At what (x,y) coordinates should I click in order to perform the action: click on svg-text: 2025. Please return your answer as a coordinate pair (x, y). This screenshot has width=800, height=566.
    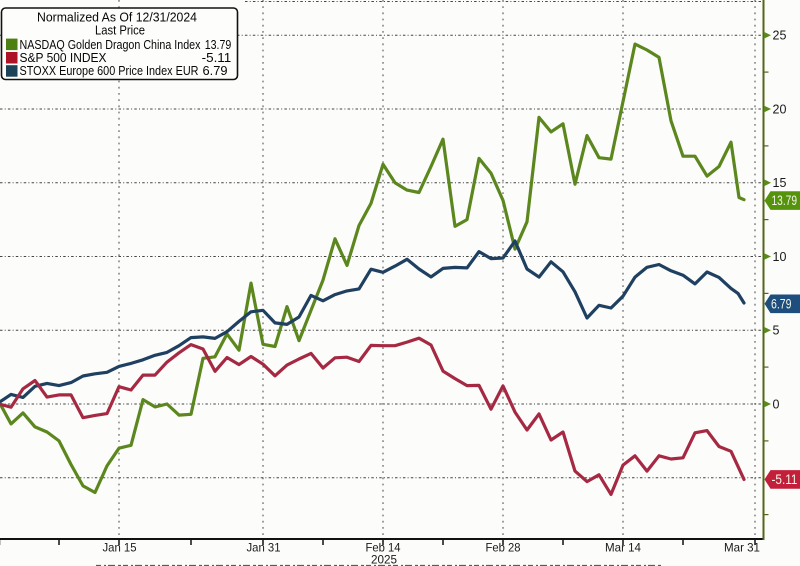
    Looking at the image, I should click on (384, 559).